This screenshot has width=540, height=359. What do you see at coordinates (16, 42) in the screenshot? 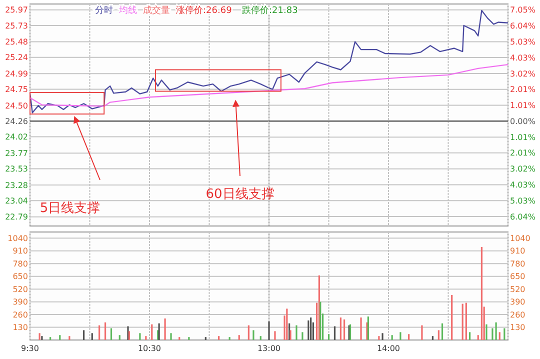
I see `y-tick-label: 25.48` at bounding box center [16, 42].